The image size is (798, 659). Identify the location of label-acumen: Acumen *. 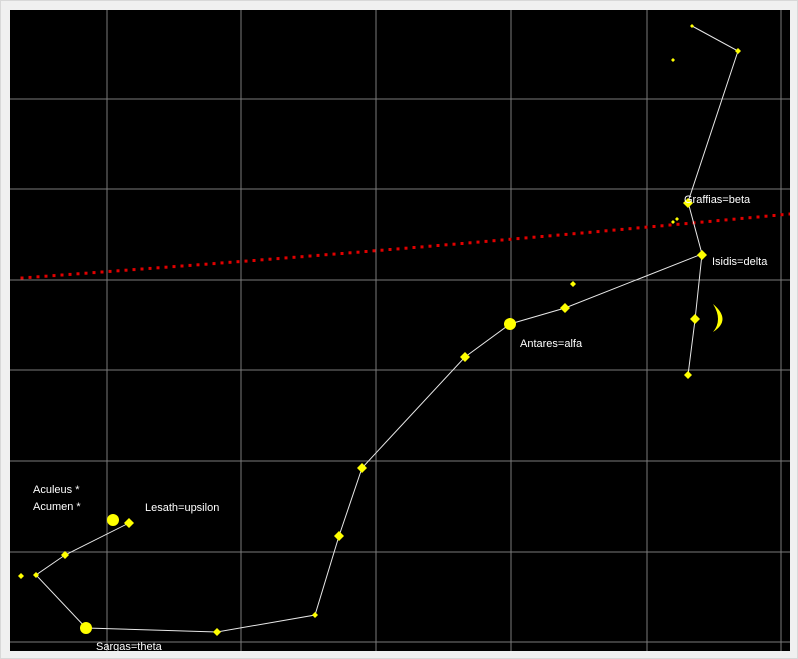
(57, 507).